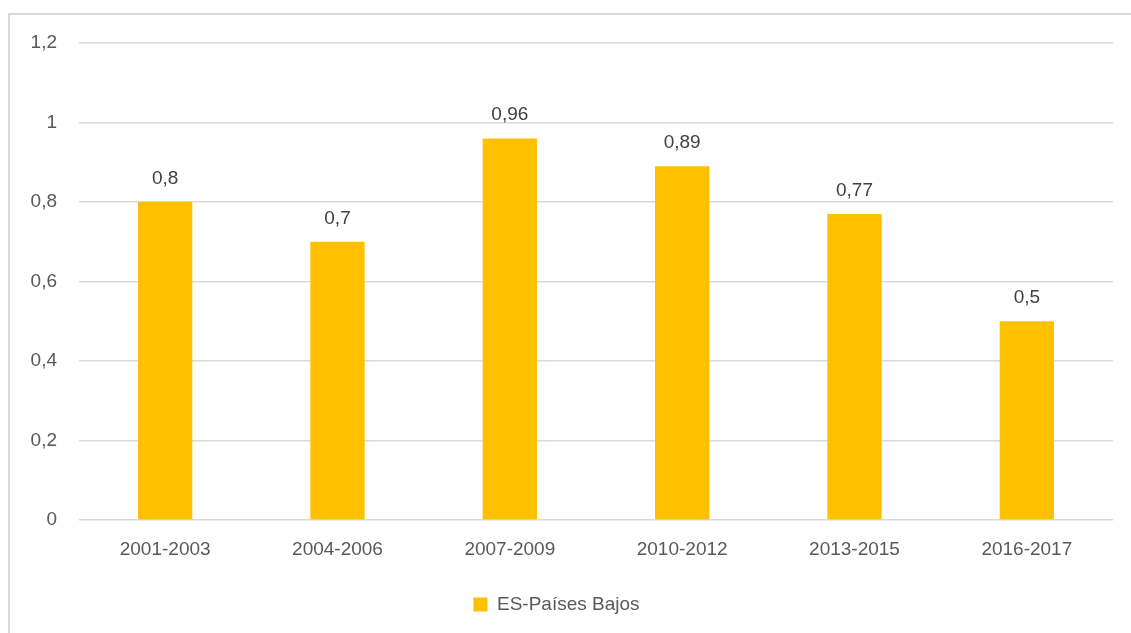 This screenshot has height=633, width=1131. What do you see at coordinates (510, 548) in the screenshot?
I see `x-tick-label: 2007-2009` at bounding box center [510, 548].